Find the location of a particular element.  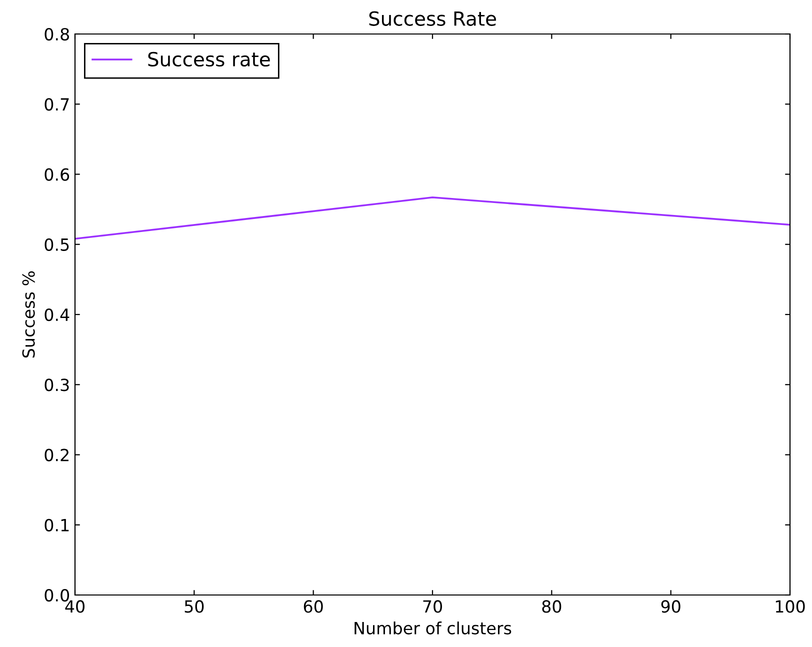

x-axis-title: Number of clusters is located at coordinates (433, 628).